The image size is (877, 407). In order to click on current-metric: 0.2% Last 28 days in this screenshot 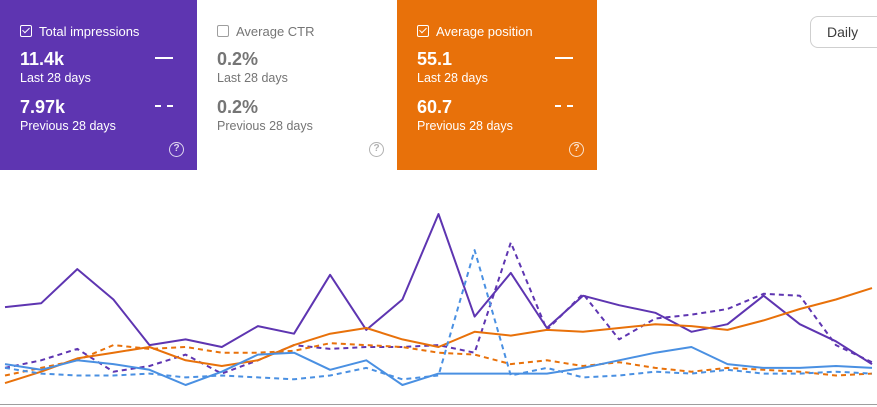, I will do `click(297, 67)`.